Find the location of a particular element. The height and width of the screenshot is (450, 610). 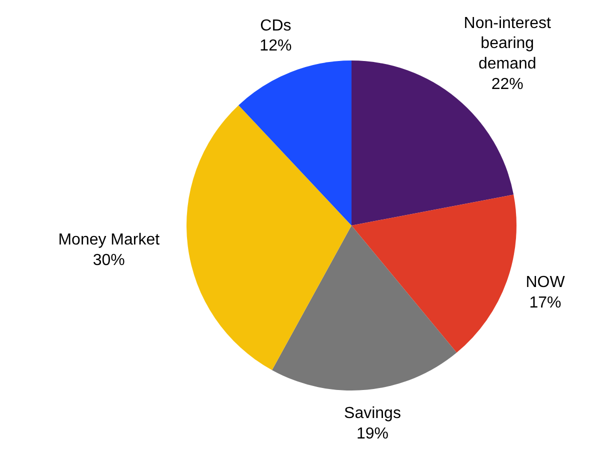

slice-label: CDs is located at coordinates (276, 25).